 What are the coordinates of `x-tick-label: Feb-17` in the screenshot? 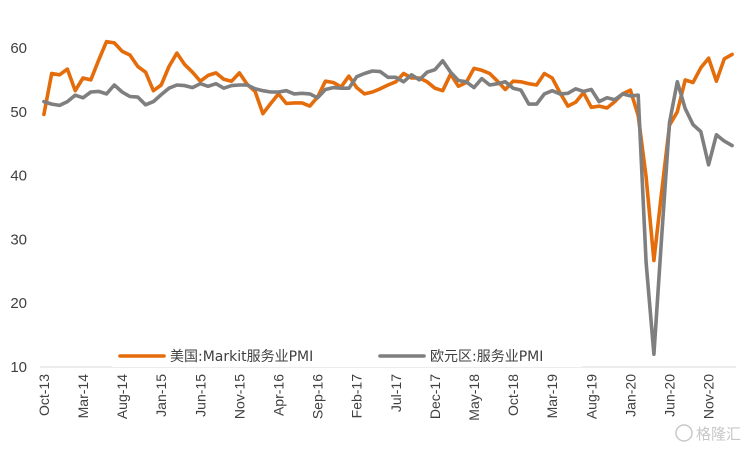 It's located at (357, 396).